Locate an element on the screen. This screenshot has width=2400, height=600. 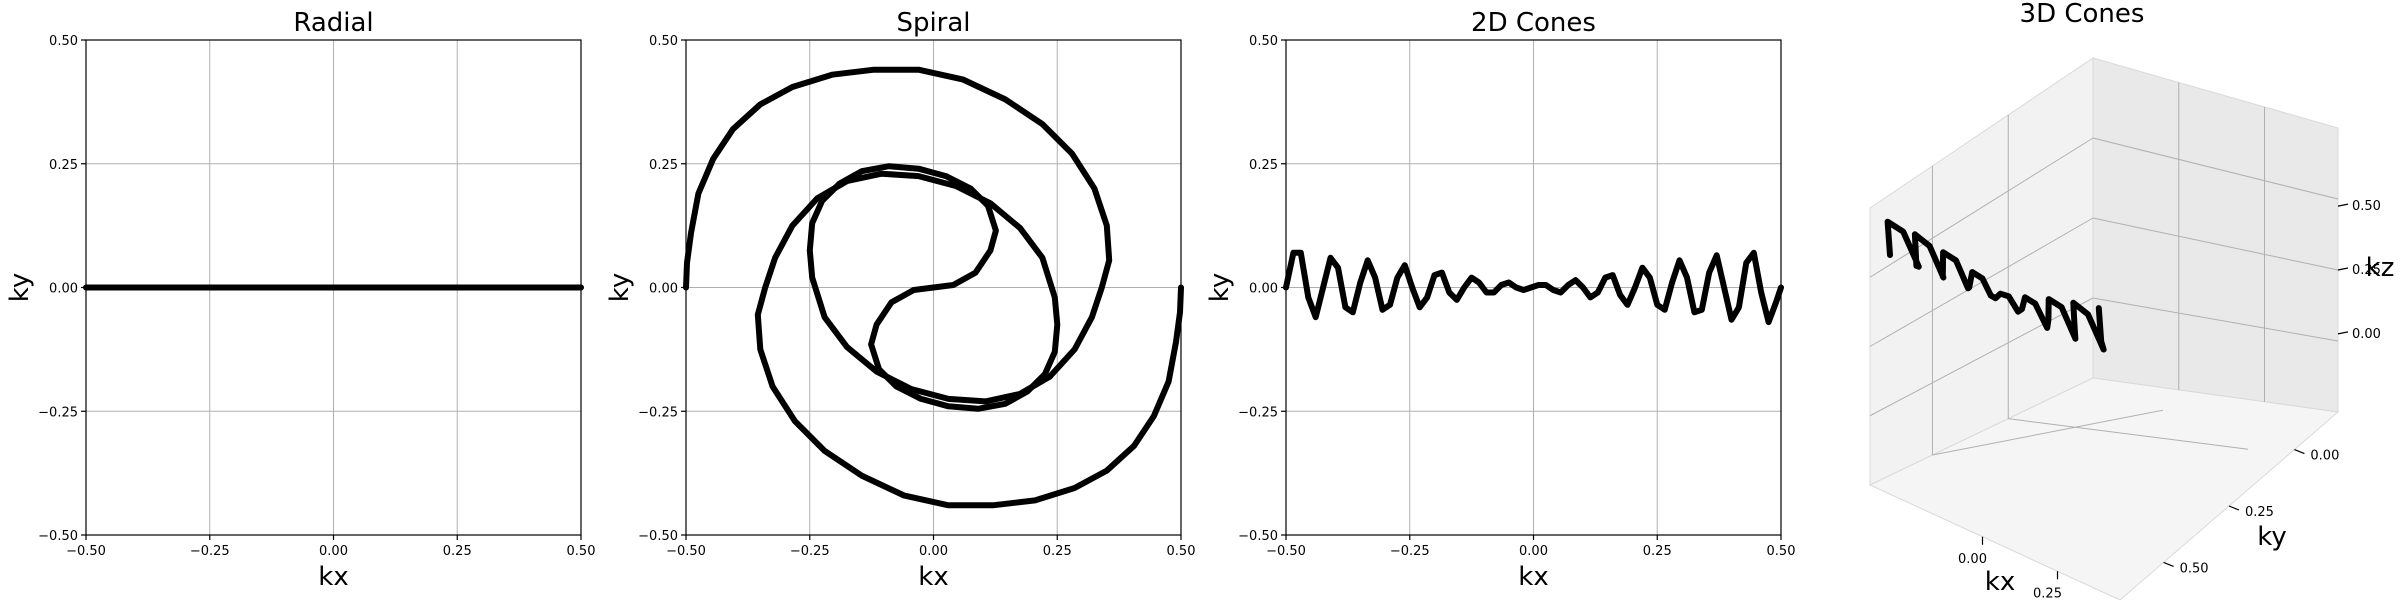
chart-title: 2D Cones is located at coordinates (1533, 23).